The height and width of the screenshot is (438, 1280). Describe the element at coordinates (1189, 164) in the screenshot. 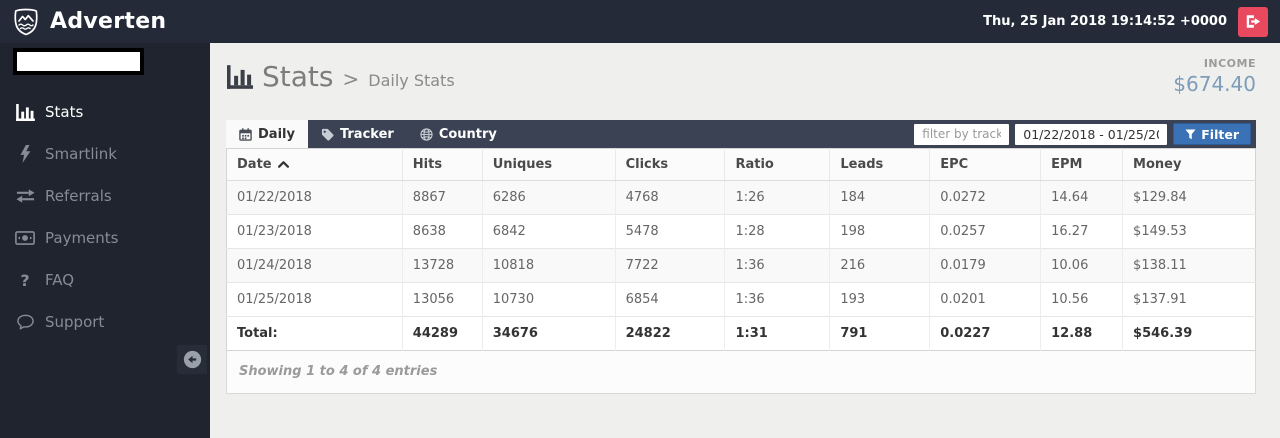

I see `column-header-money: Money` at that location.